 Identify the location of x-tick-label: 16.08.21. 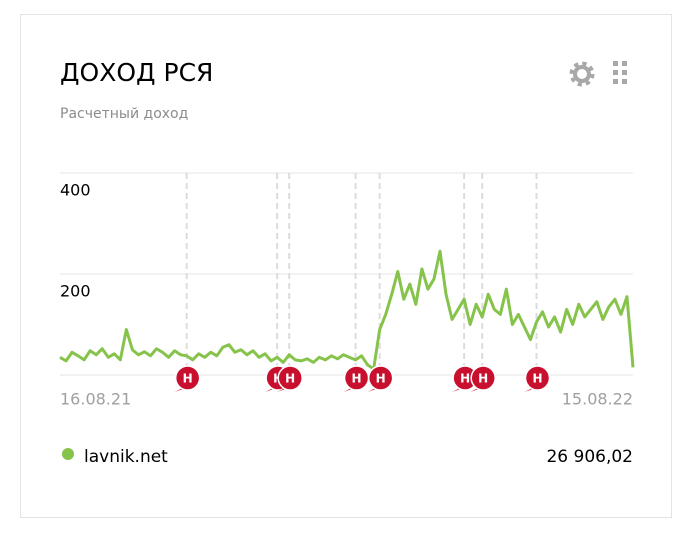
(95, 399).